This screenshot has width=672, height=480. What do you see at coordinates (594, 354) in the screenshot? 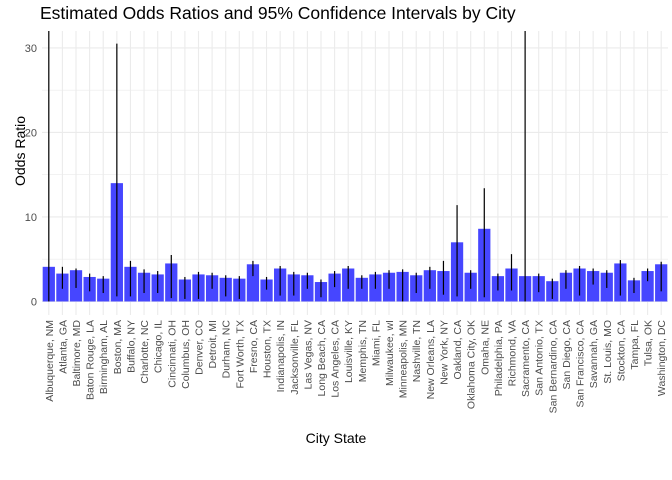
I see `x-tick-label: Savannah, GA` at bounding box center [594, 354].